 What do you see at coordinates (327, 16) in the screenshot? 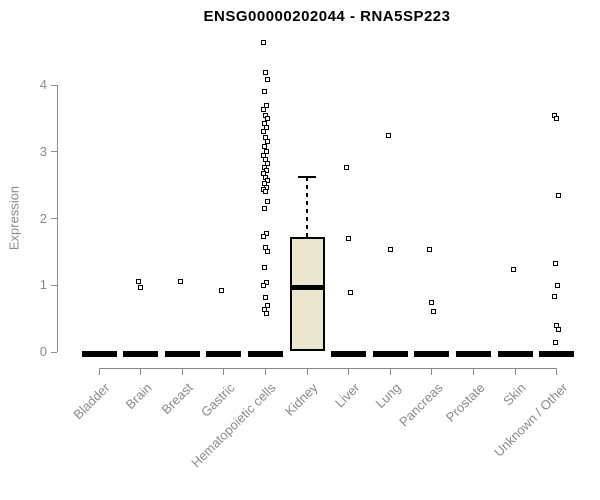
I see `chart-title: ENSG00000202044 - RNA5SP223` at bounding box center [327, 16].